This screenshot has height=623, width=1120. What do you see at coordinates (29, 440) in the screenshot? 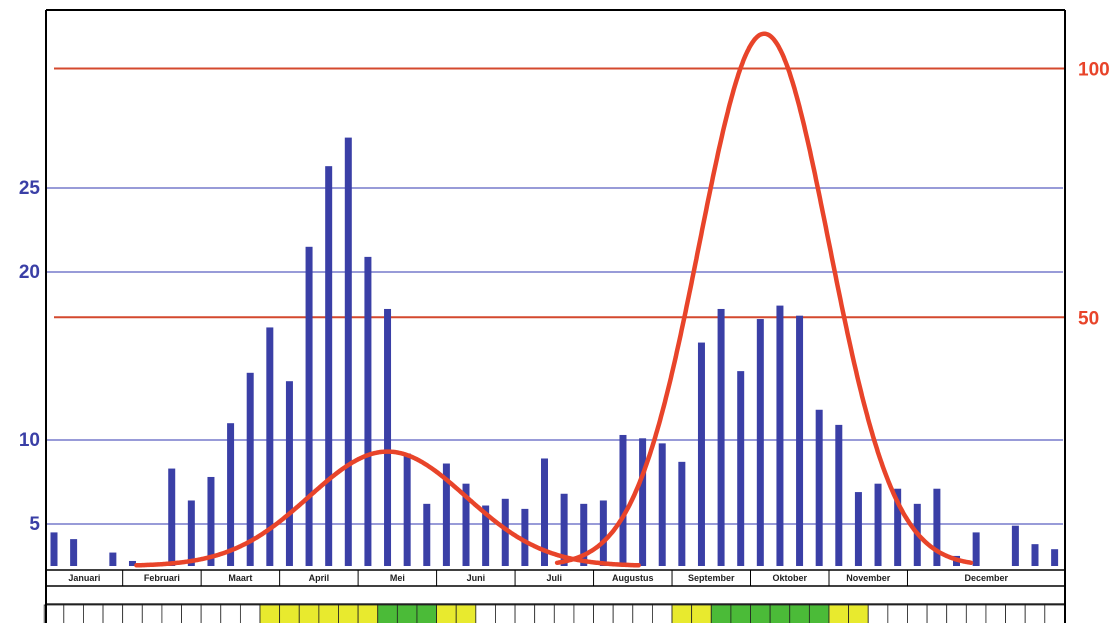
I see `left-tick-label: 10` at bounding box center [29, 440].